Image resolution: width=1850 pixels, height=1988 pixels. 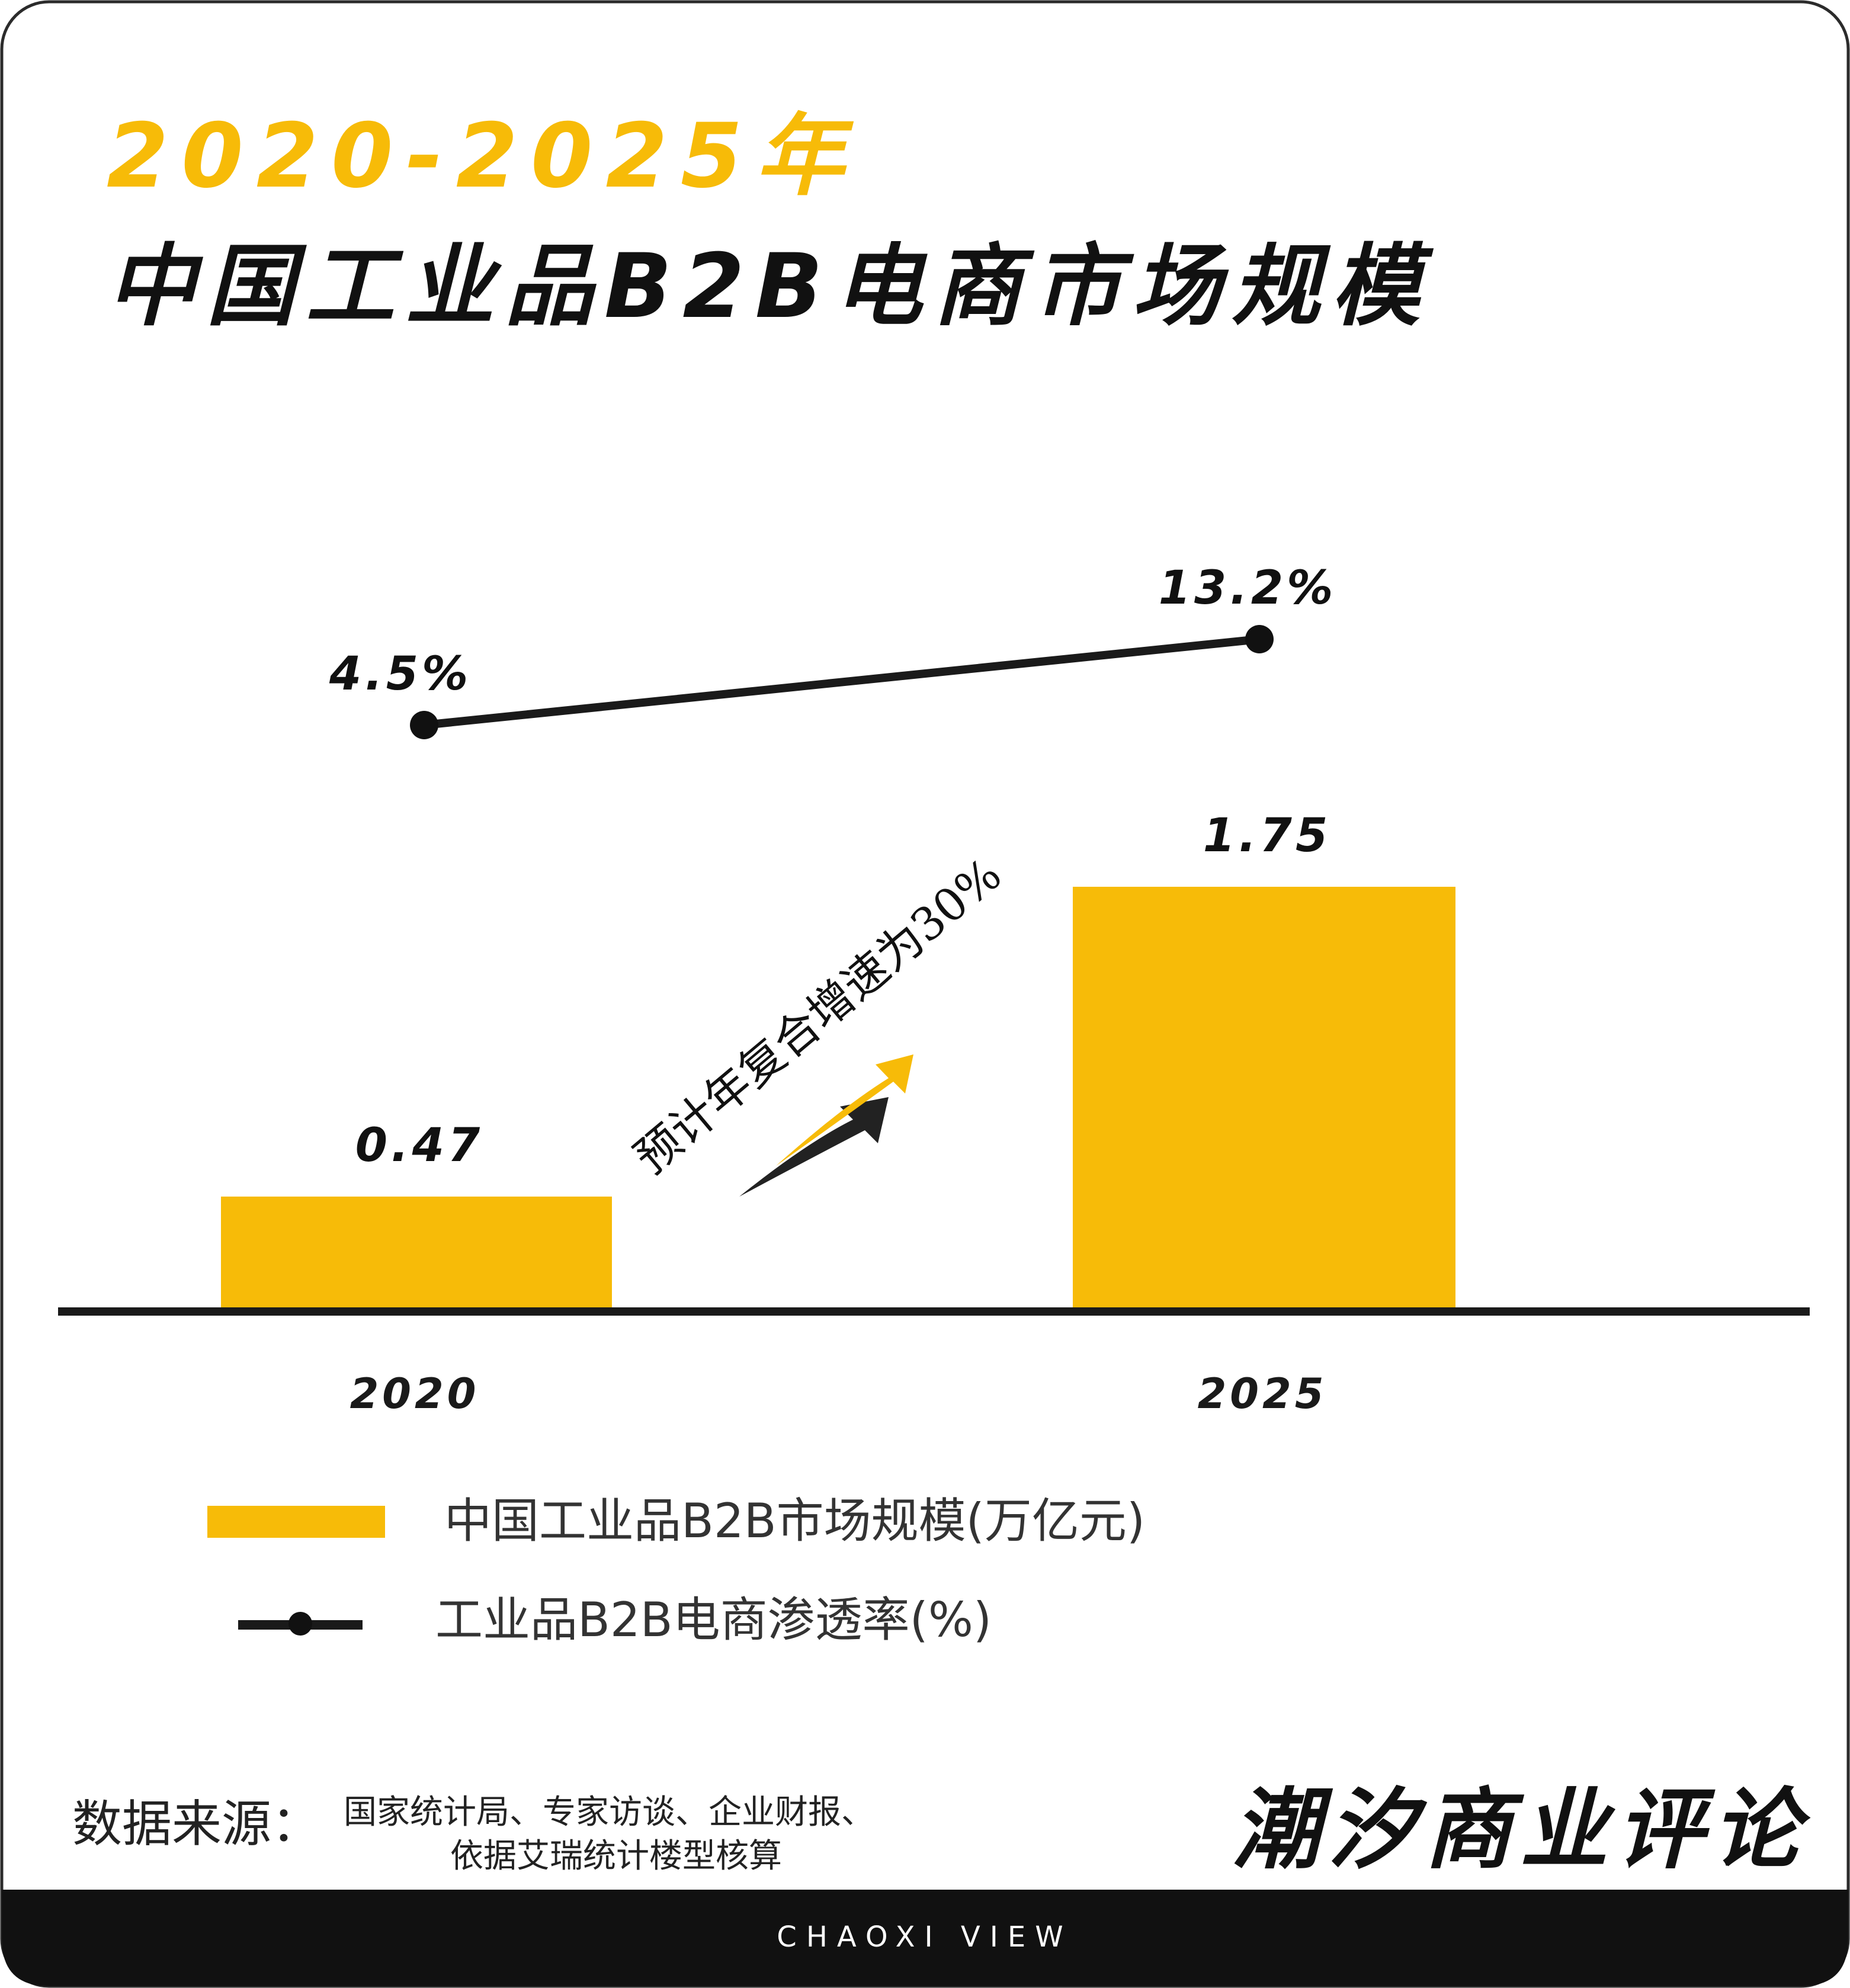 I want to click on x-tick-label-2020: 2020, so click(x=415, y=1394).